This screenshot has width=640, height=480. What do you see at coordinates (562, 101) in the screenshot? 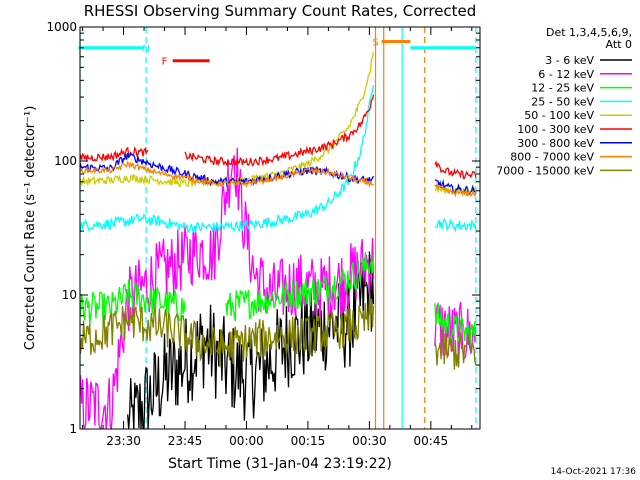
I see `legend-label: 25 - 50 keV` at bounding box center [562, 101].